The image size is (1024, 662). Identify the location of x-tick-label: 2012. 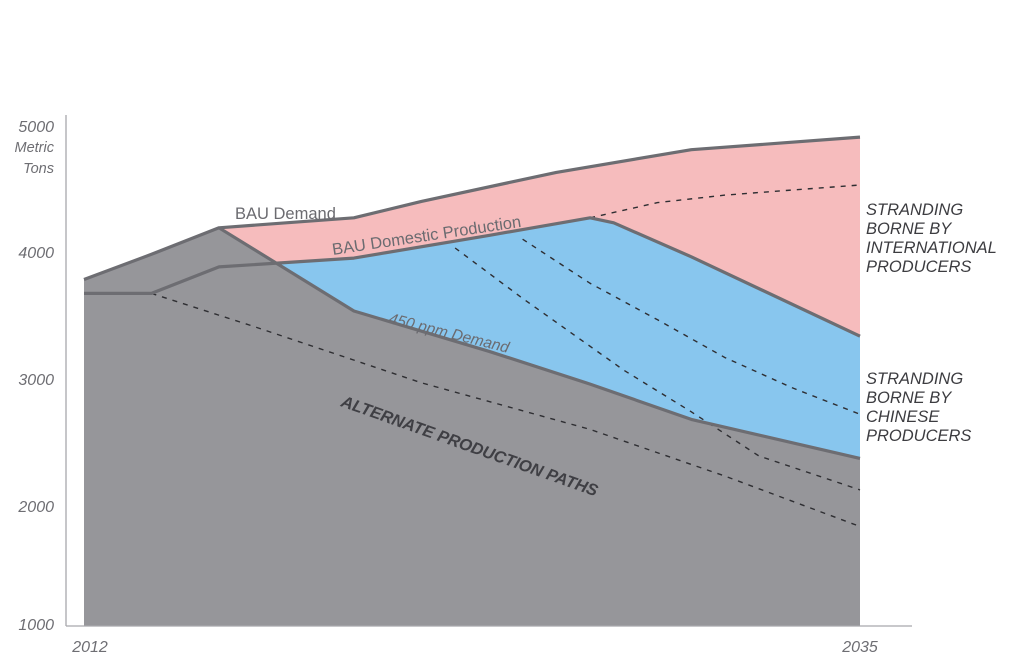
(89, 647).